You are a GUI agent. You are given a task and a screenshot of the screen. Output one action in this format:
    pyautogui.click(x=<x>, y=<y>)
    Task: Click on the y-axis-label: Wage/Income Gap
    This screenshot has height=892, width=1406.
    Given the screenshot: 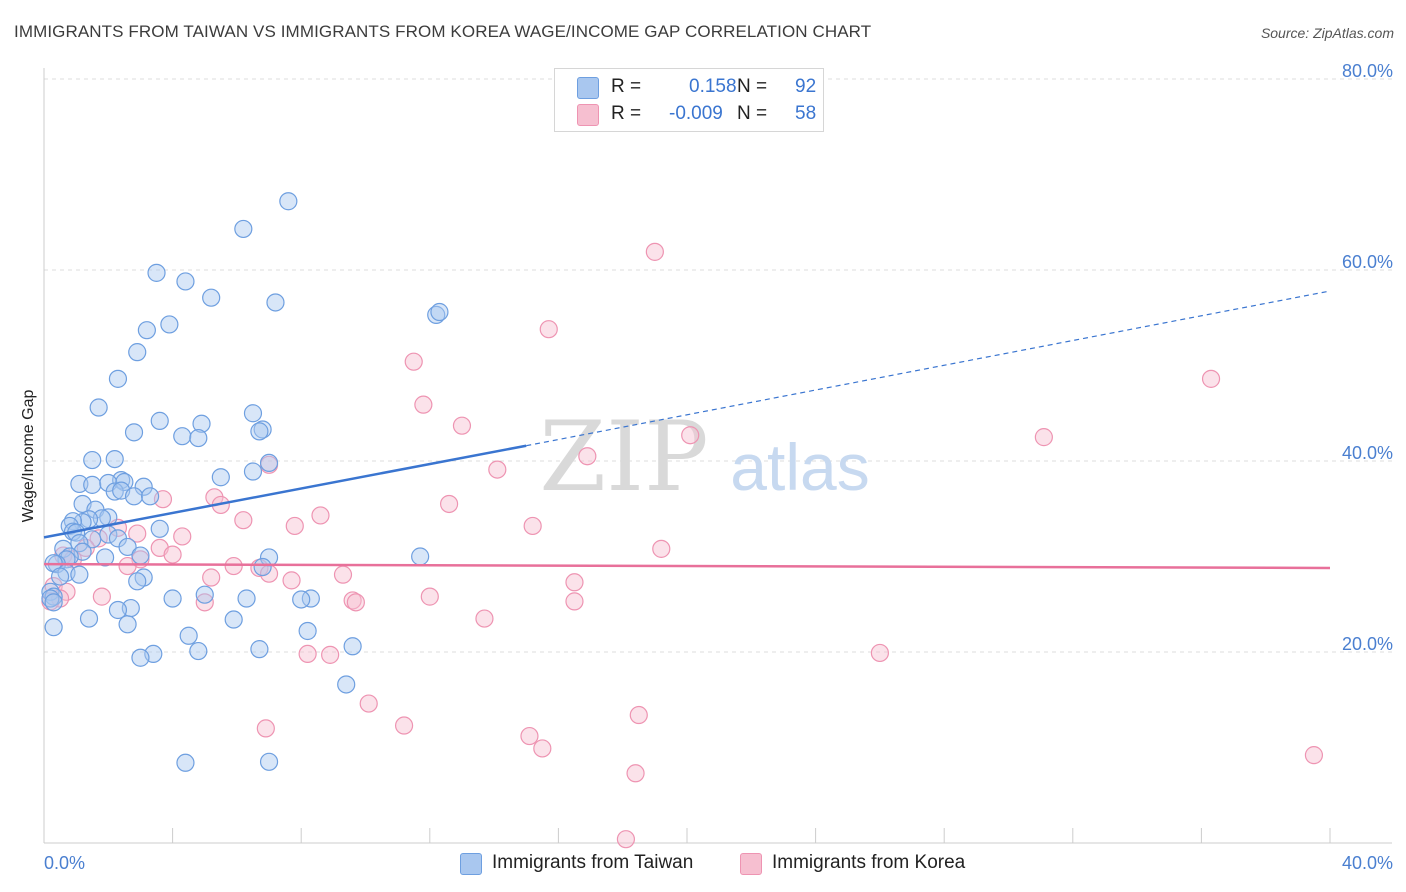 What is the action you would take?
    pyautogui.click(x=28, y=456)
    